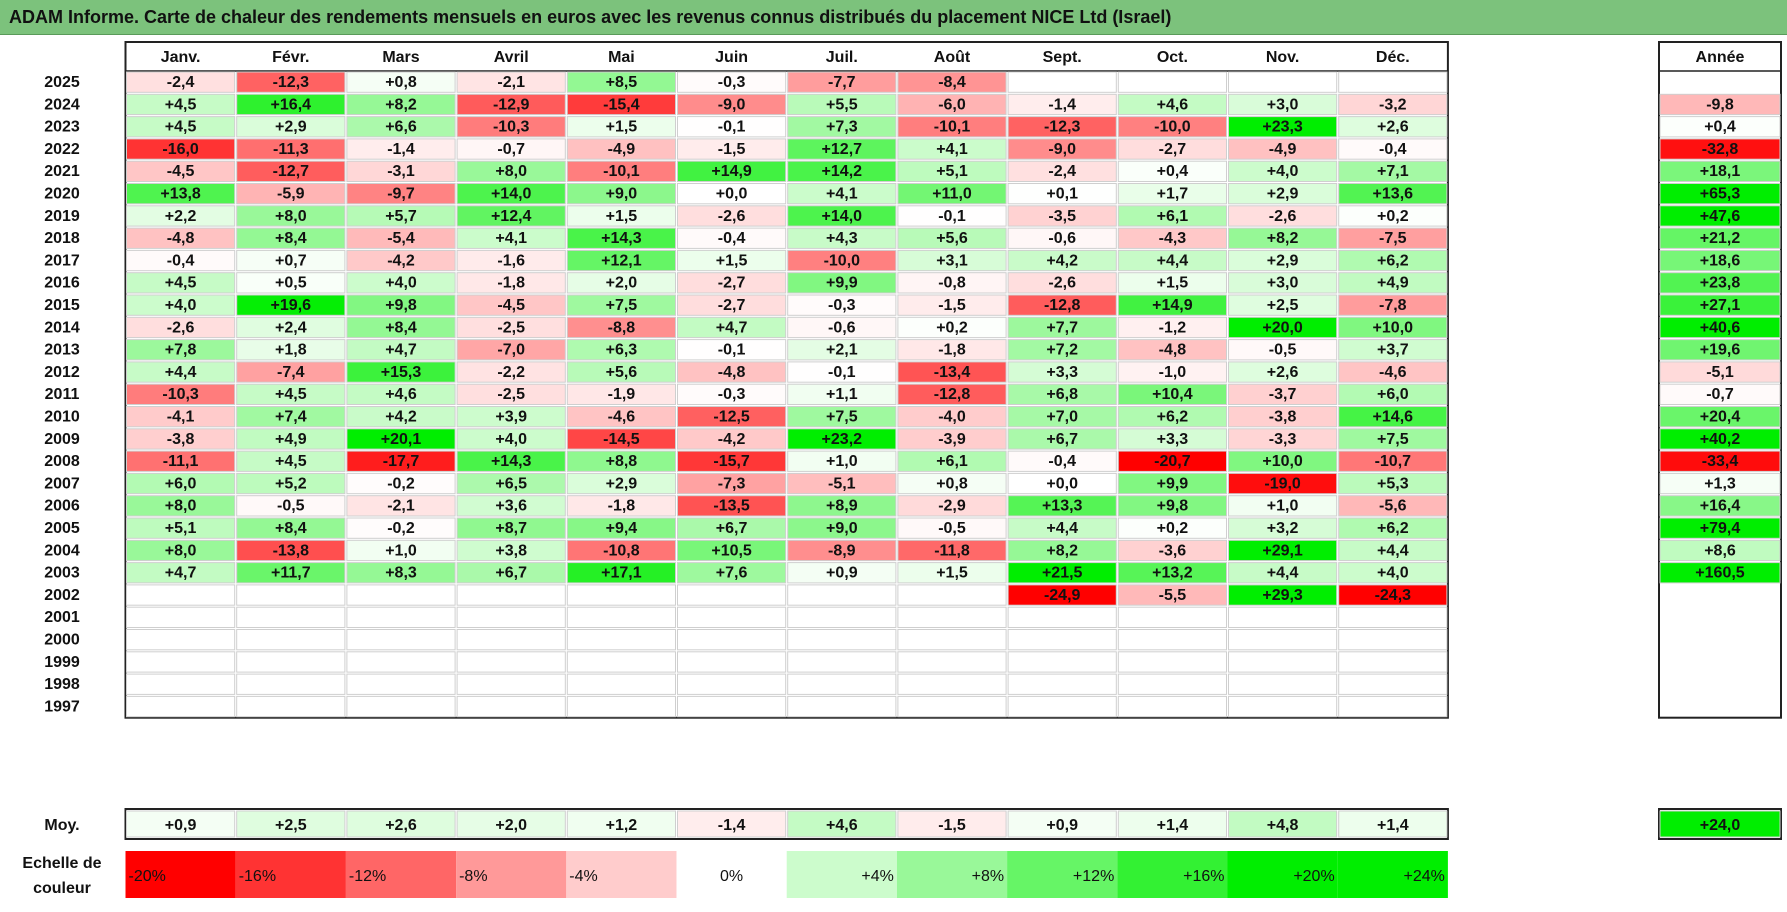 The width and height of the screenshot is (1787, 912). What do you see at coordinates (842, 171) in the screenshot?
I see `cell-value: +14,2` at bounding box center [842, 171].